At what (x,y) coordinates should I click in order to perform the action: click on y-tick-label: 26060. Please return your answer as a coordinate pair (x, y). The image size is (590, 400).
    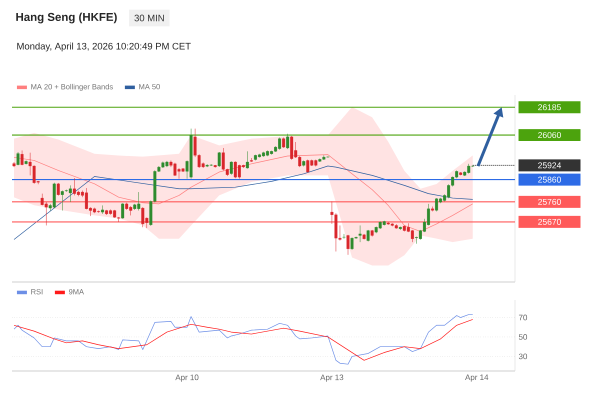
    Looking at the image, I should click on (549, 135).